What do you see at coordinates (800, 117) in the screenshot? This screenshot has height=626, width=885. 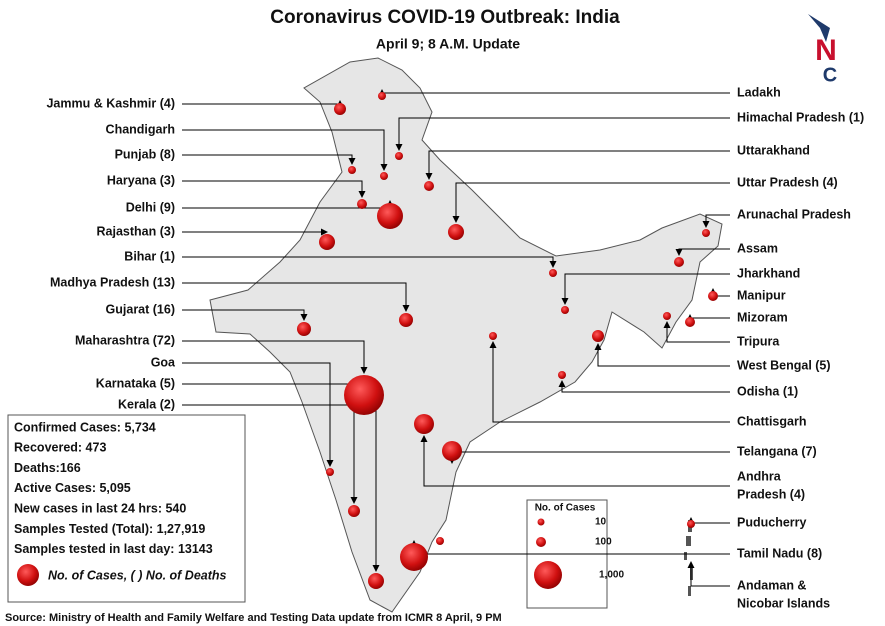 I see `state-label: Himachal Pradesh (1)` at bounding box center [800, 117].